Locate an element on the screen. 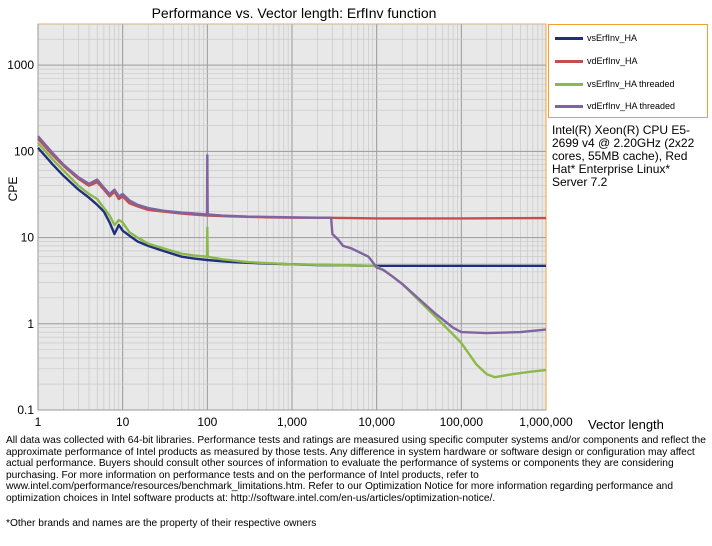 This screenshot has height=546, width=712. x-tick-label: 10 is located at coordinates (123, 422).